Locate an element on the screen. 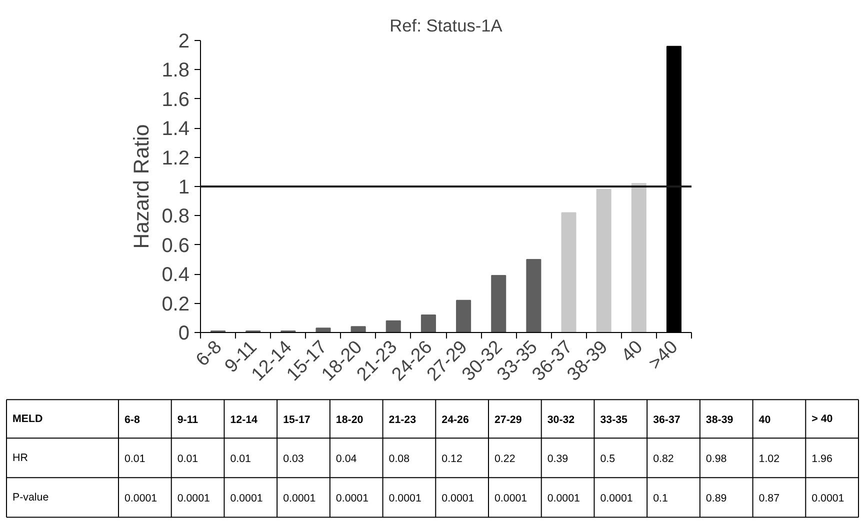 The image size is (861, 524). text: 0.12 is located at coordinates (452, 458).